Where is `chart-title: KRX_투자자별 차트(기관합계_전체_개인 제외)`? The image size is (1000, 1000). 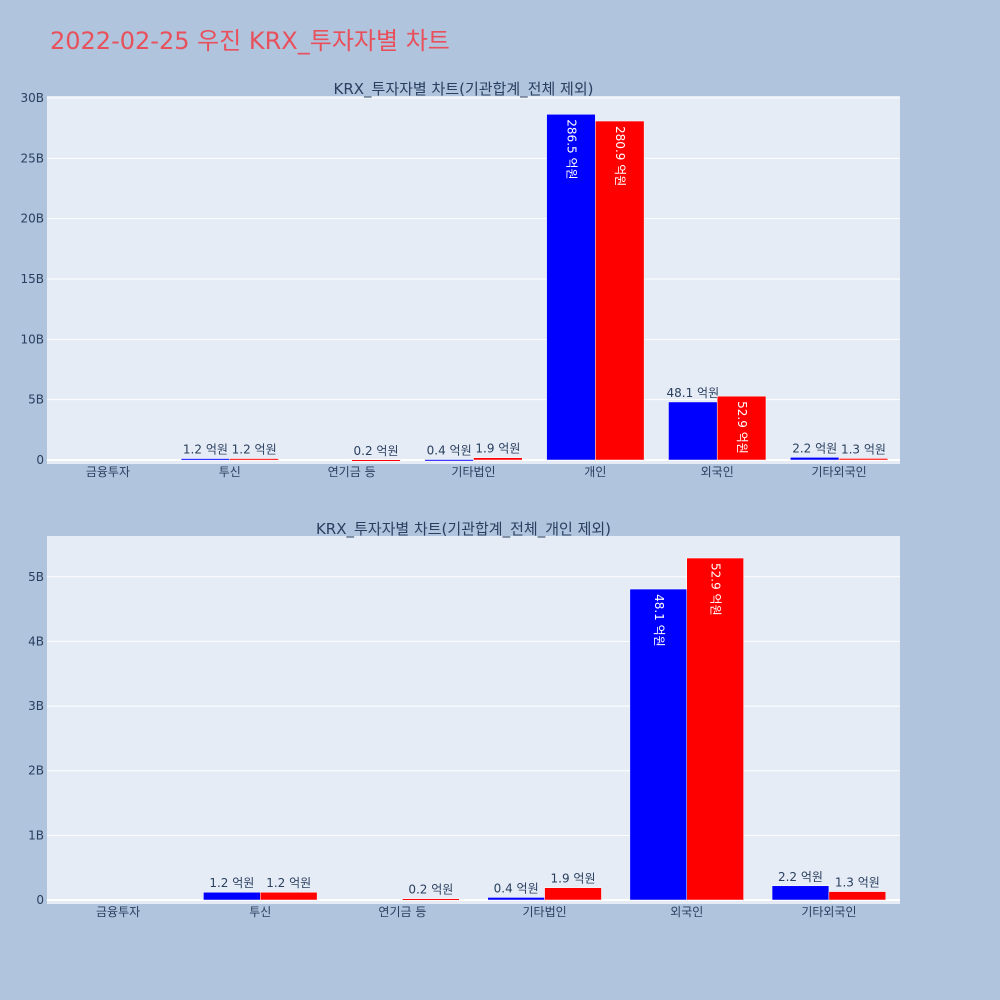 chart-title: KRX_투자자별 차트(기관합계_전체_개인 제외) is located at coordinates (463, 529).